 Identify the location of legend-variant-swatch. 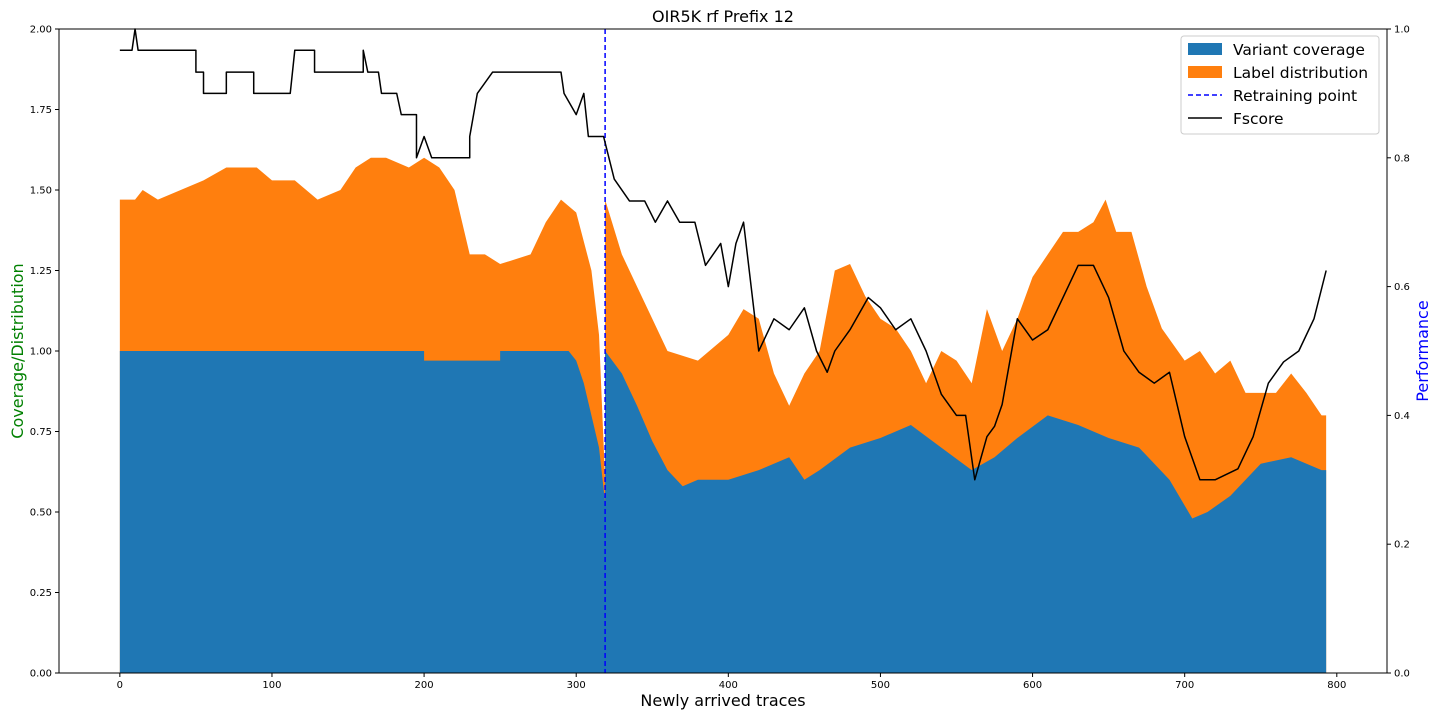
(1205, 49).